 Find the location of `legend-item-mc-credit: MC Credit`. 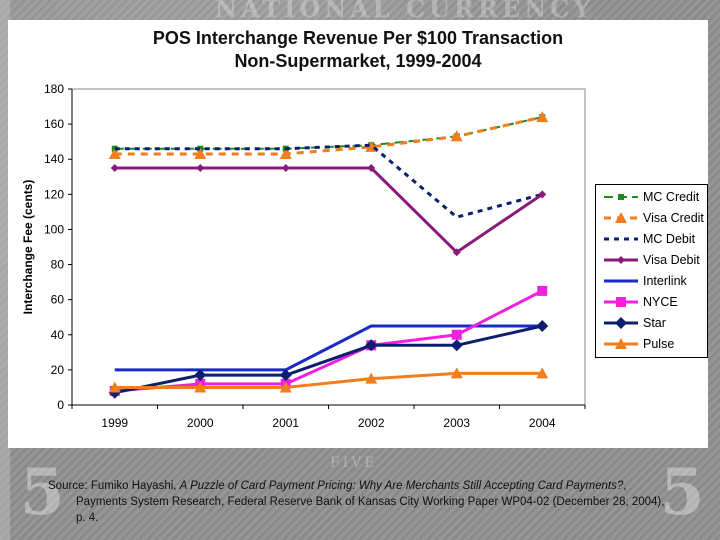

legend-item-mc-credit: MC Credit is located at coordinates (652, 198).